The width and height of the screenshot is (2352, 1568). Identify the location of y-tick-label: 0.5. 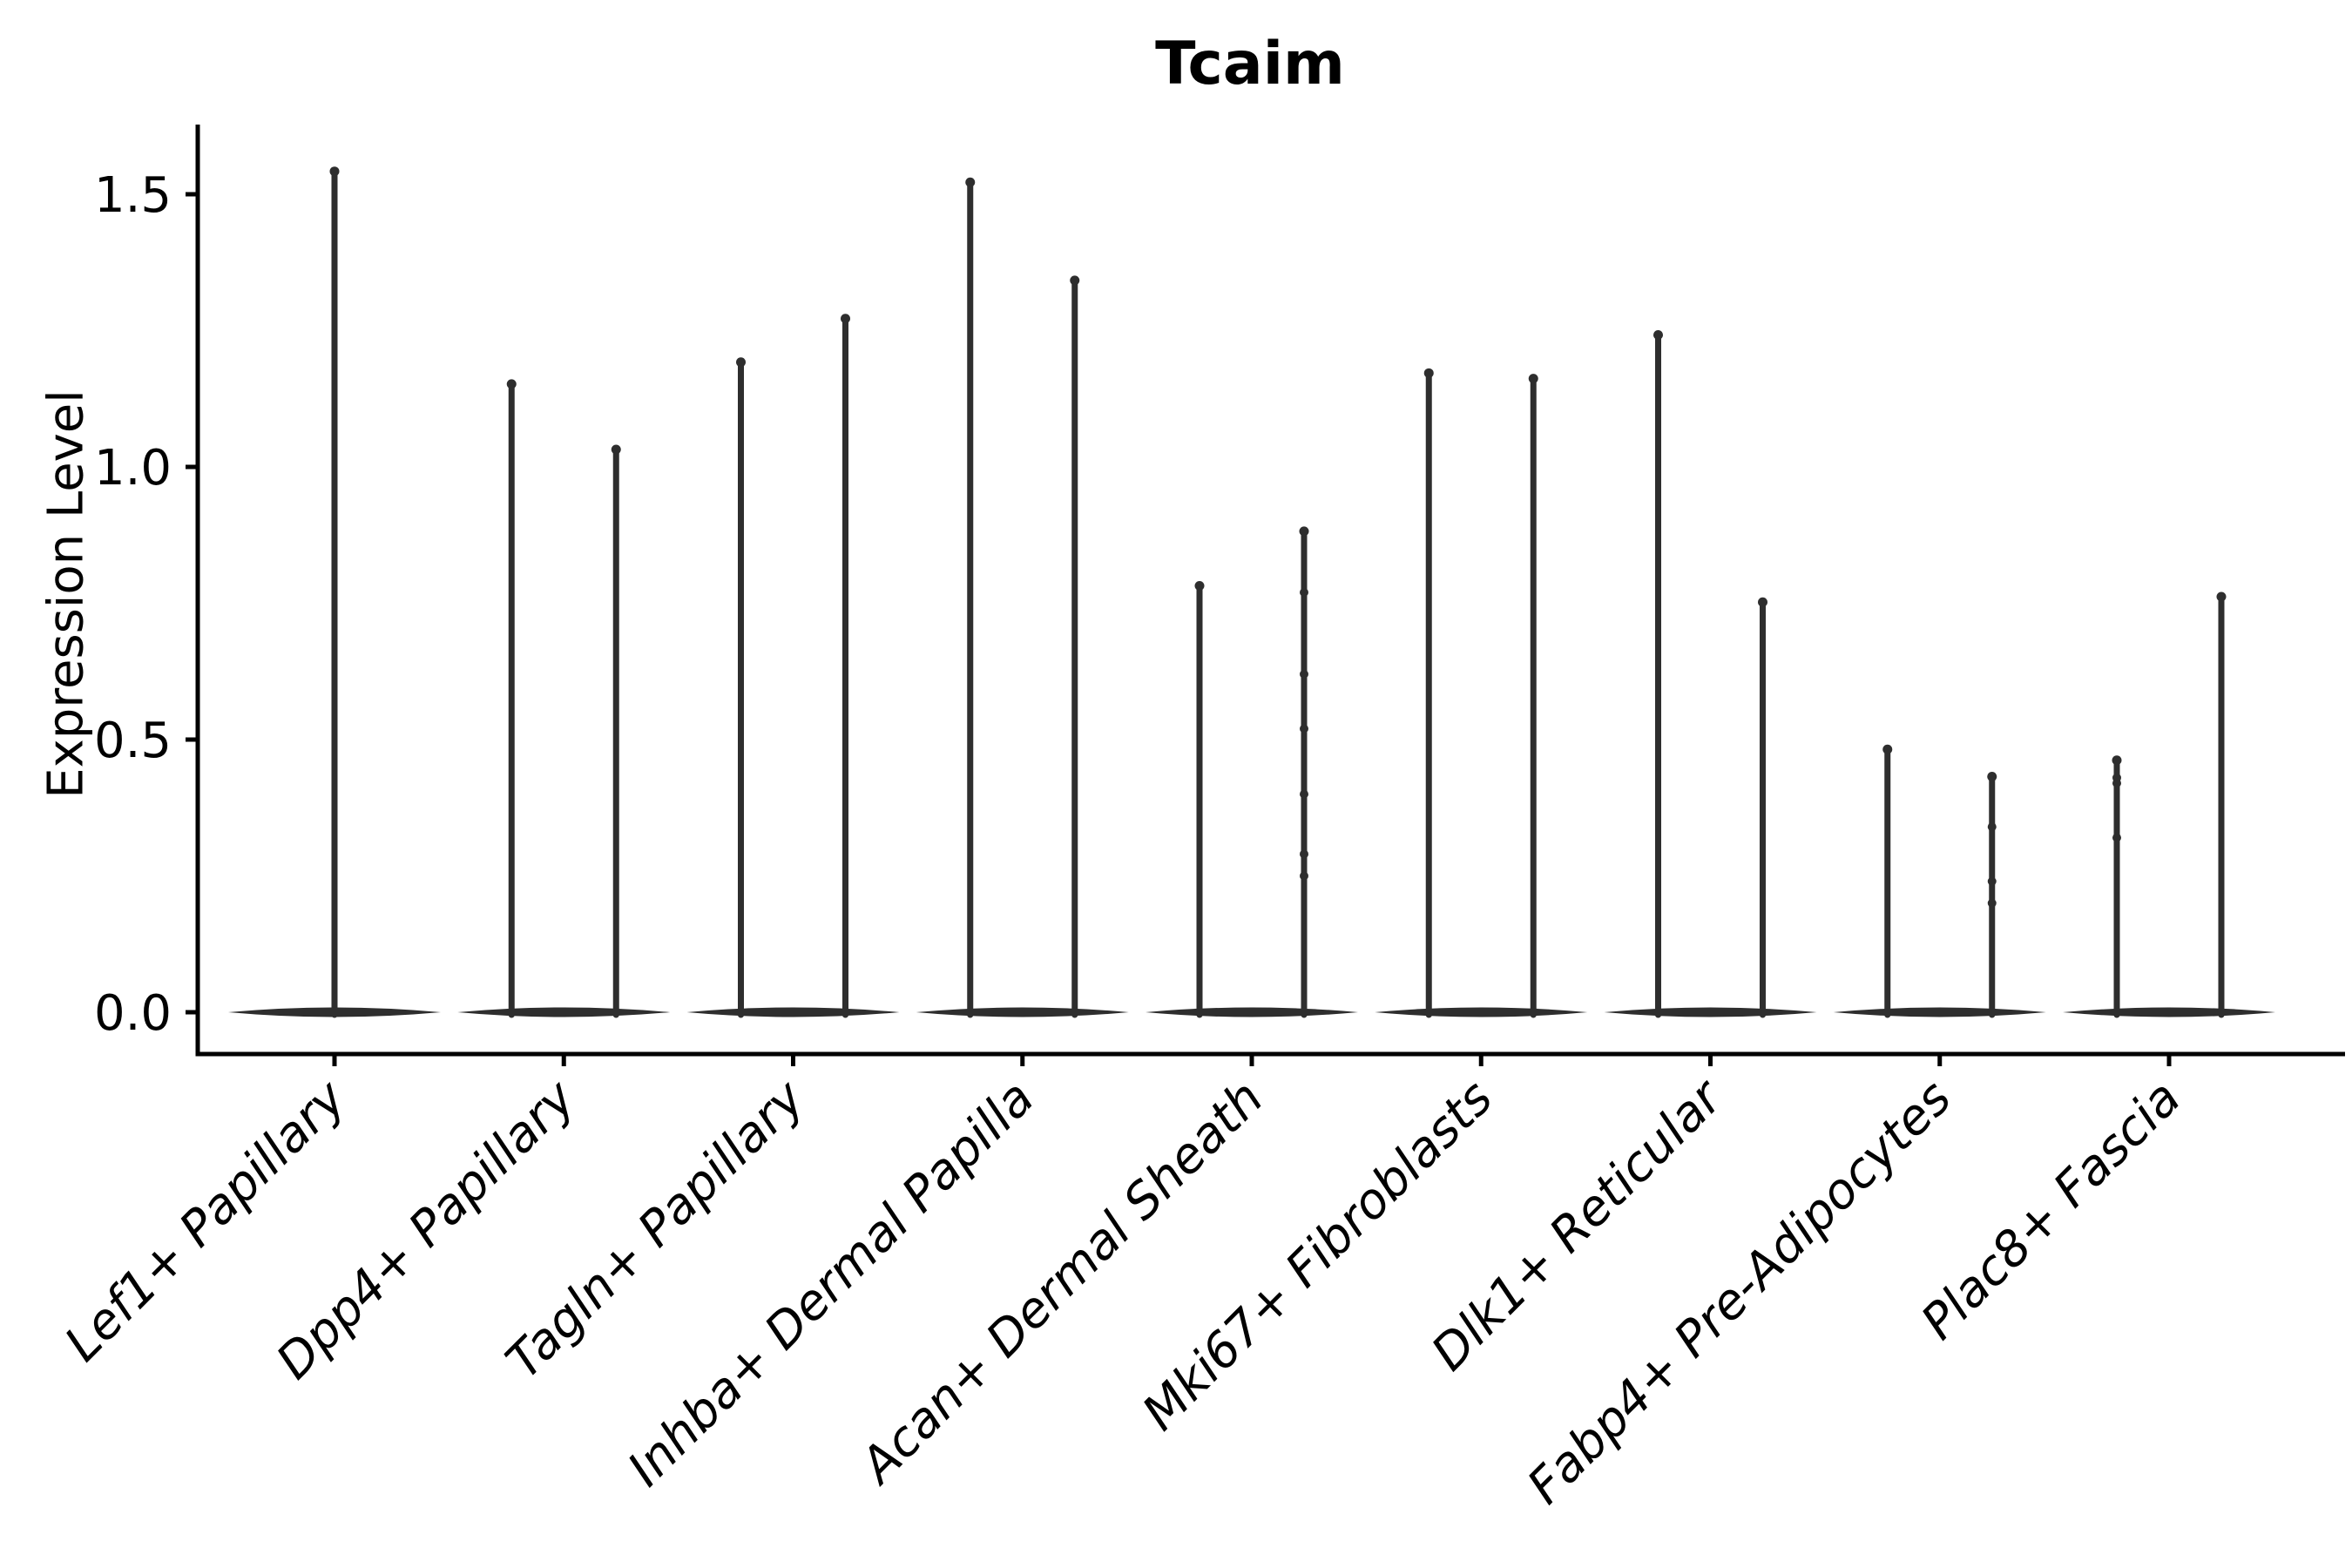
(133, 741).